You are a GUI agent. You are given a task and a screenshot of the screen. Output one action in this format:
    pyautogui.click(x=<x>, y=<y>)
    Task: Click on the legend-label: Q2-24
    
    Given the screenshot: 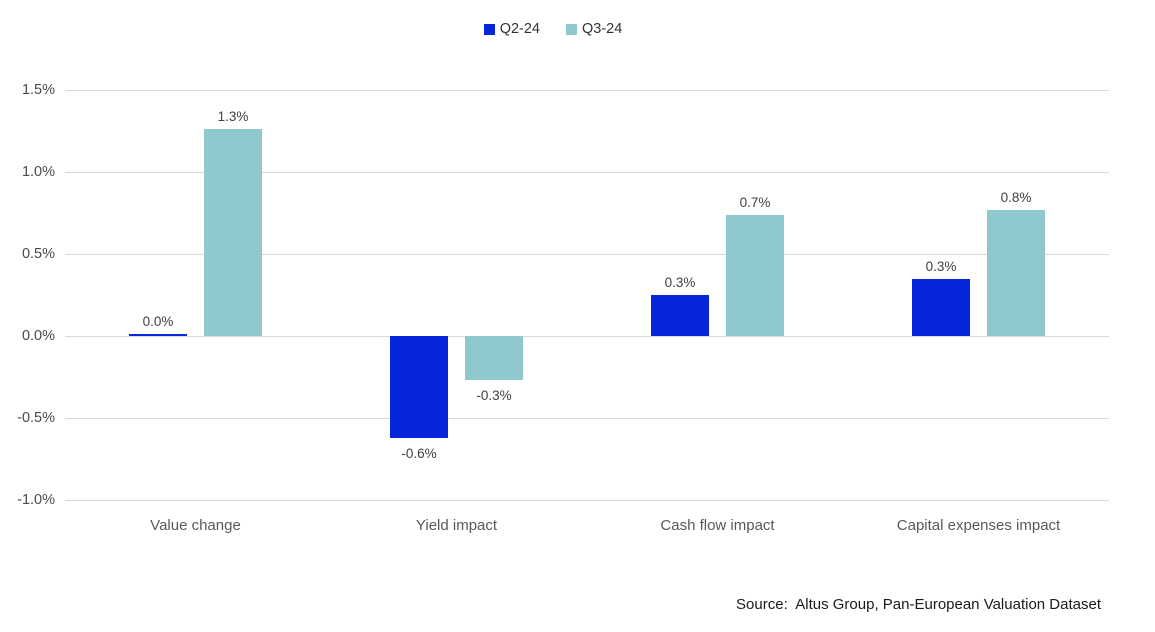 What is the action you would take?
    pyautogui.click(x=519, y=29)
    